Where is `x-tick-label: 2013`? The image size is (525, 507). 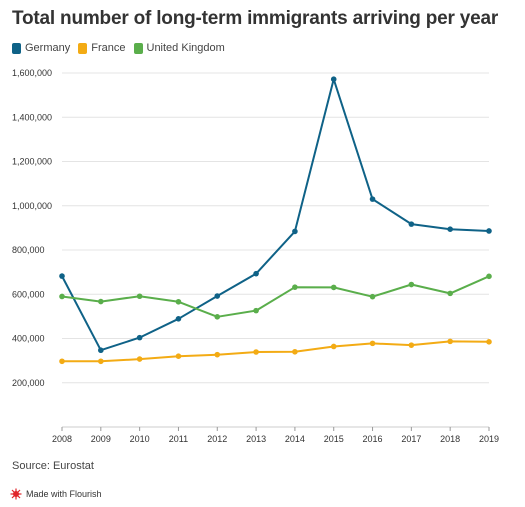
x-tick-label: 2013 is located at coordinates (256, 439).